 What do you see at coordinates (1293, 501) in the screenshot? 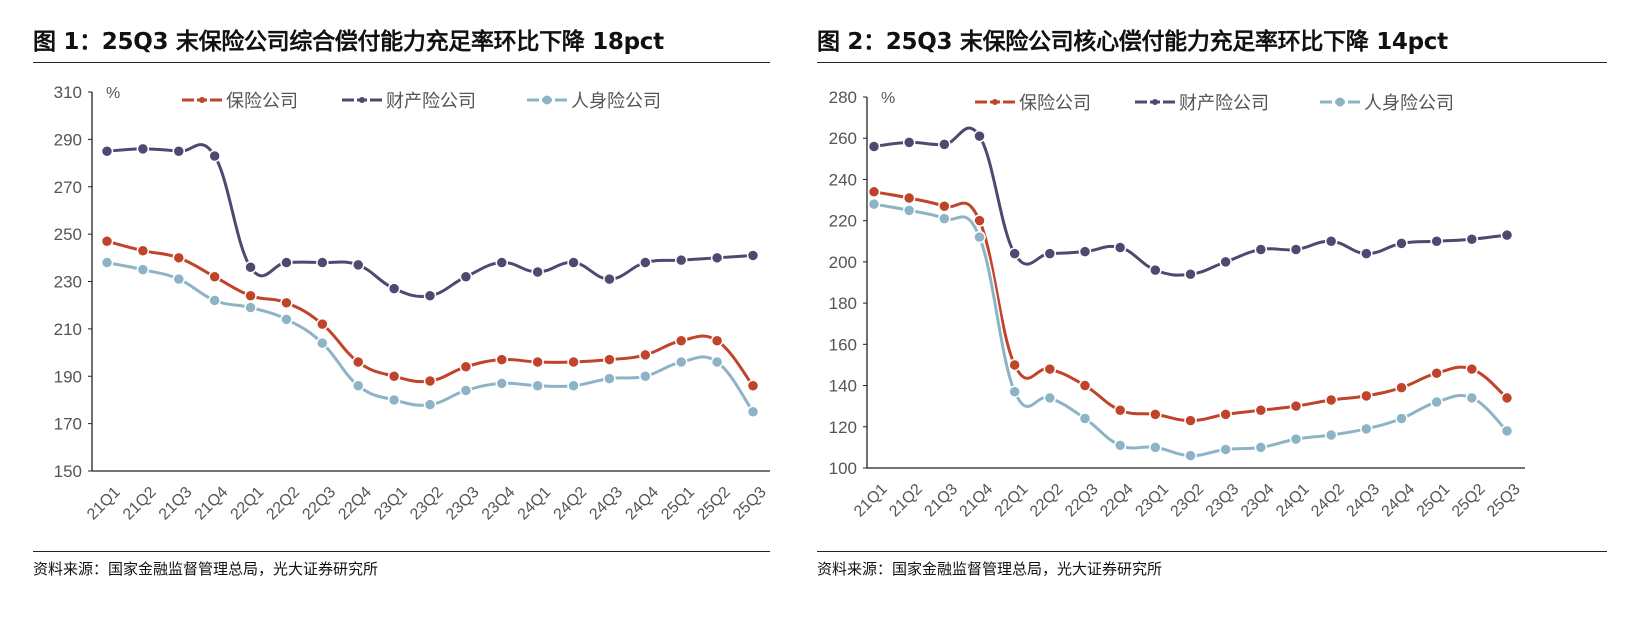
I see `x-tick-label: 24Q1` at bounding box center [1293, 501].